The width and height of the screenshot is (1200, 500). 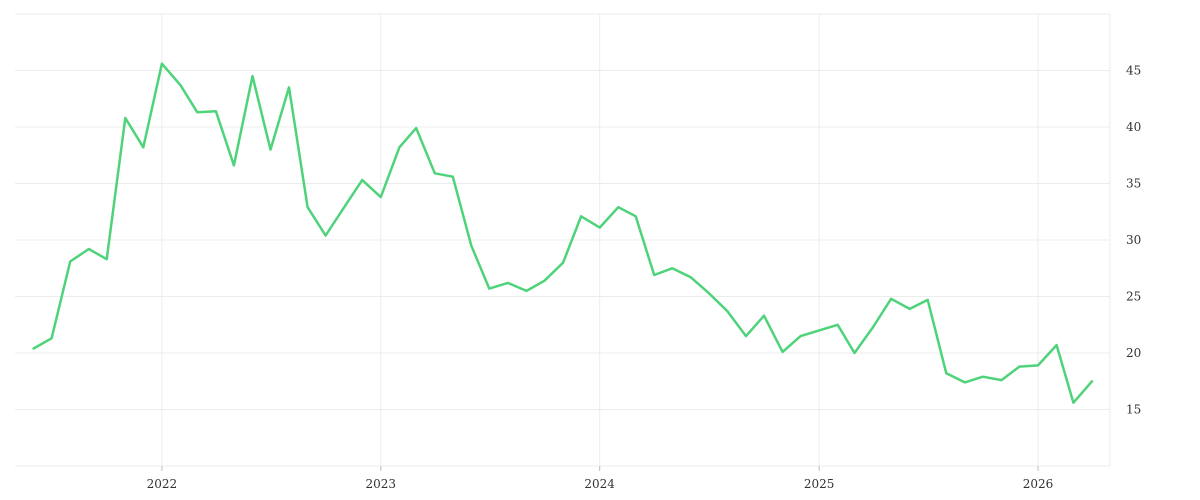 What do you see at coordinates (819, 484) in the screenshot?
I see `x-tick-label: 2025` at bounding box center [819, 484].